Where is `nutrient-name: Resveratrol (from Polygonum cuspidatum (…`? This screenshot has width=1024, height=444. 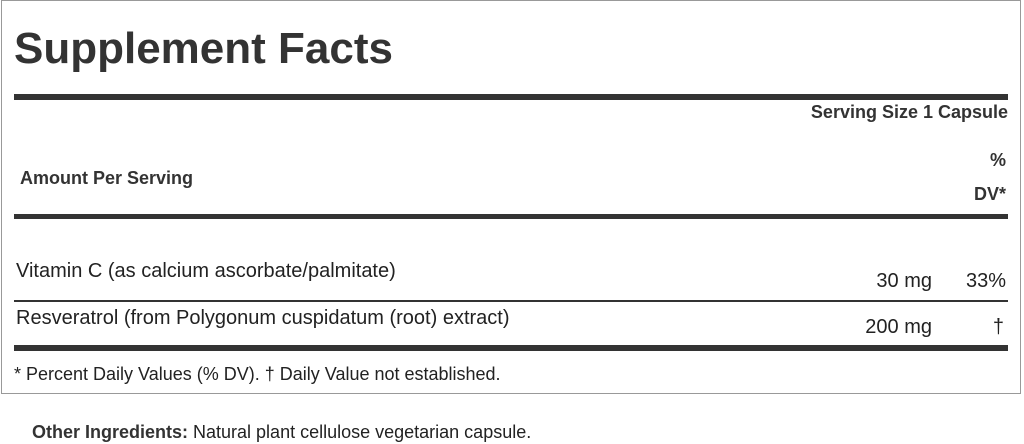
nutrient-name: Resveratrol (from Polygonum cuspidatum (… is located at coordinates (263, 318).